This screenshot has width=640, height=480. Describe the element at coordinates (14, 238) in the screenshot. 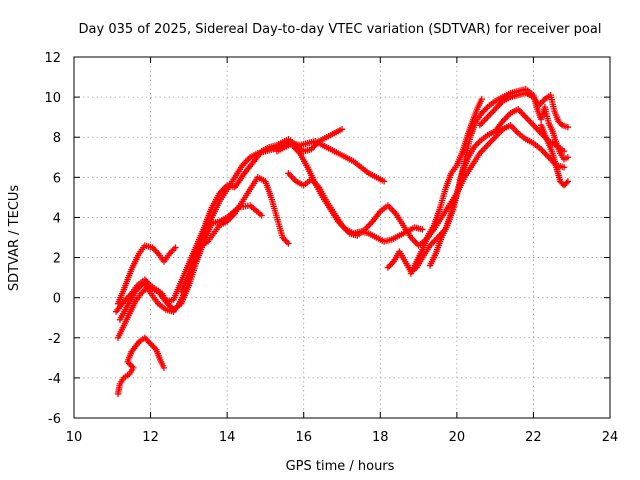

I see `y-axis-title: SDTVAR / TECUs` at that location.